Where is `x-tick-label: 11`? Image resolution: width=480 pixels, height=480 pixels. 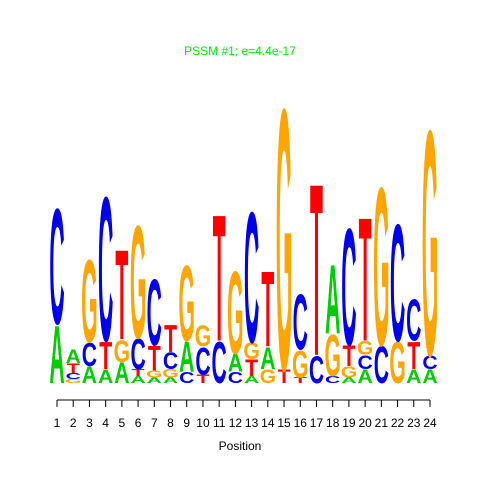
x-tick-label: 11 is located at coordinates (219, 423).